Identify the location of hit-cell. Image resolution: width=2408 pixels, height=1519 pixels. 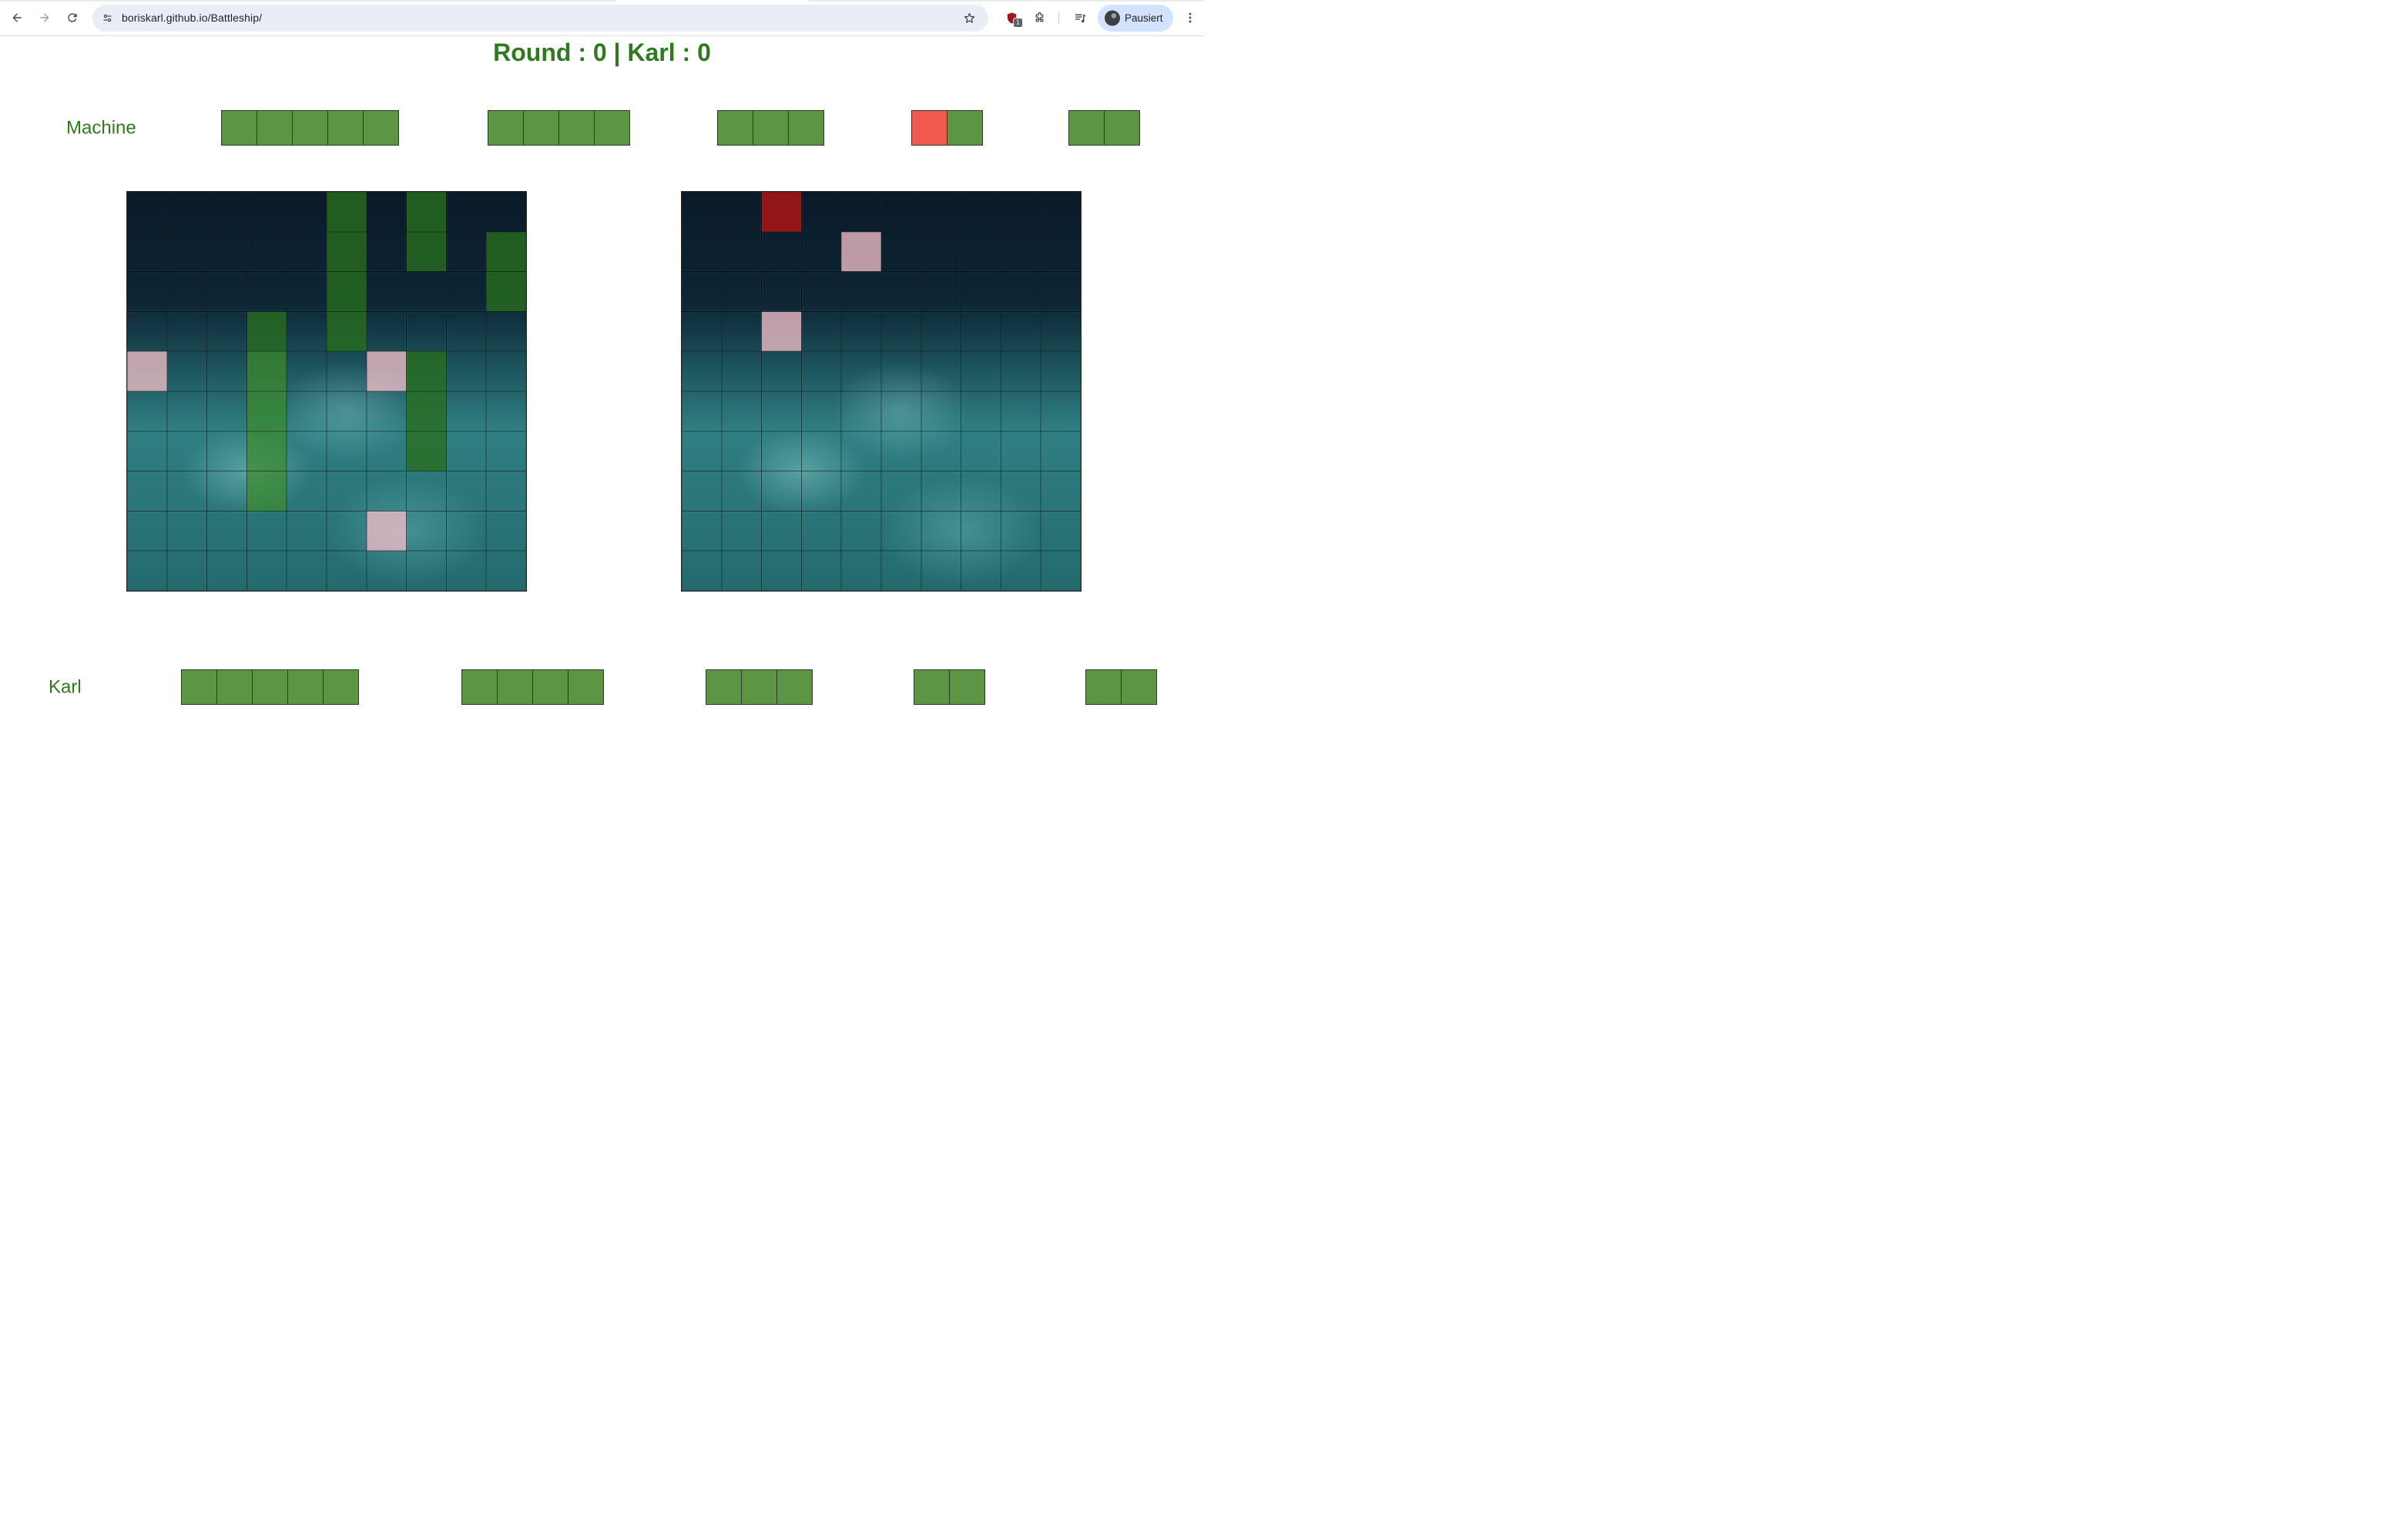
(781, 212).